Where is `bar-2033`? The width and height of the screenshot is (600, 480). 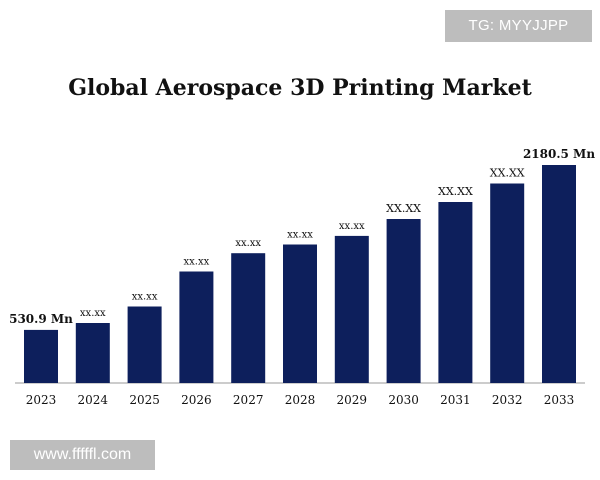
bar-2033 is located at coordinates (559, 274).